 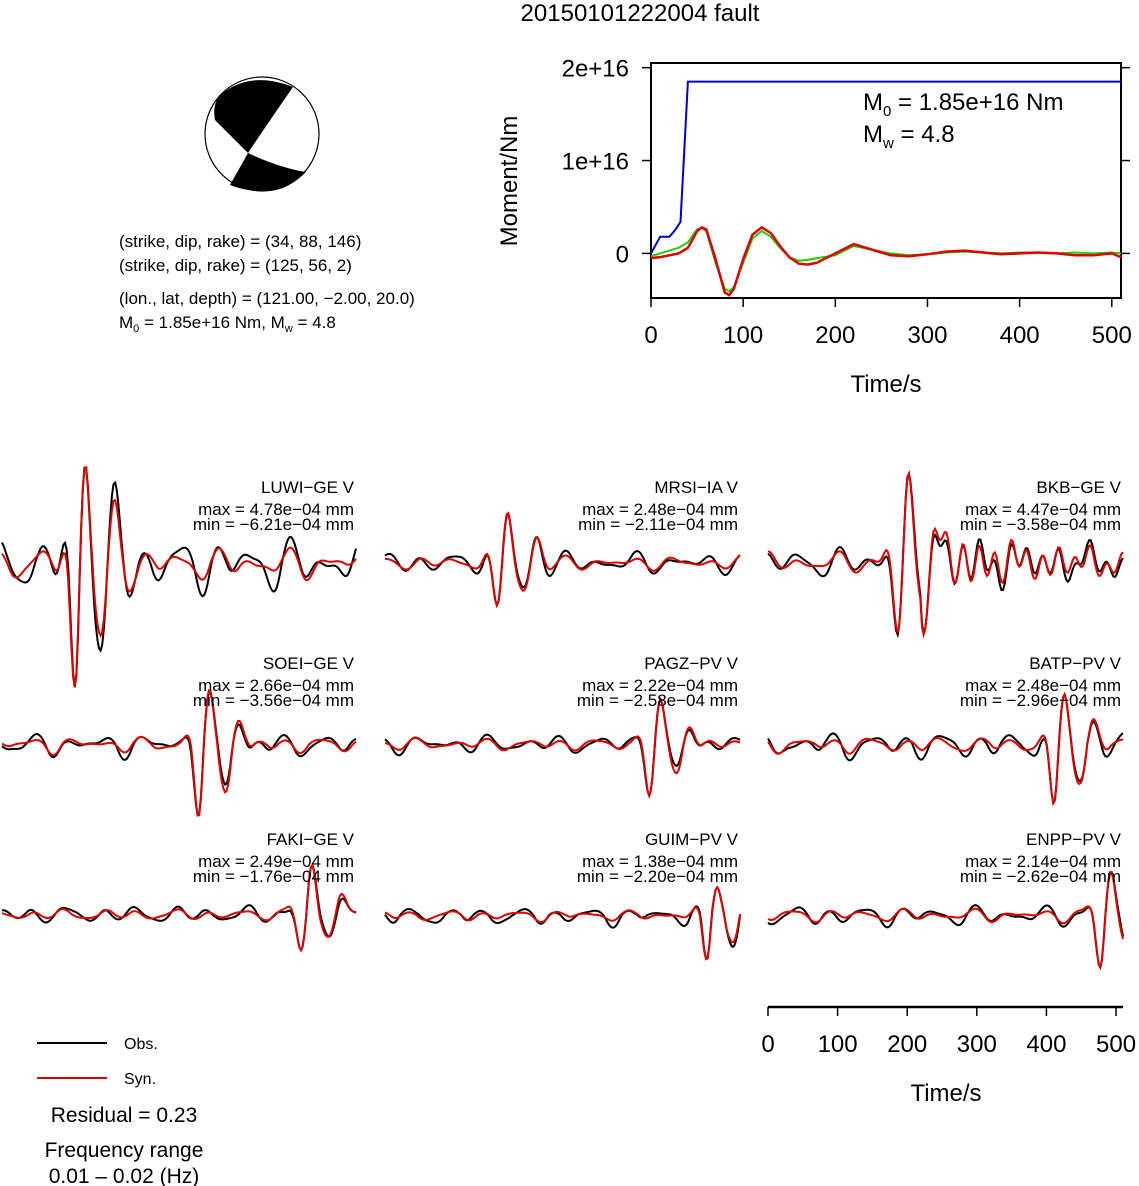 I want to click on legend-obs-label: Obs., so click(x=141, y=1044).